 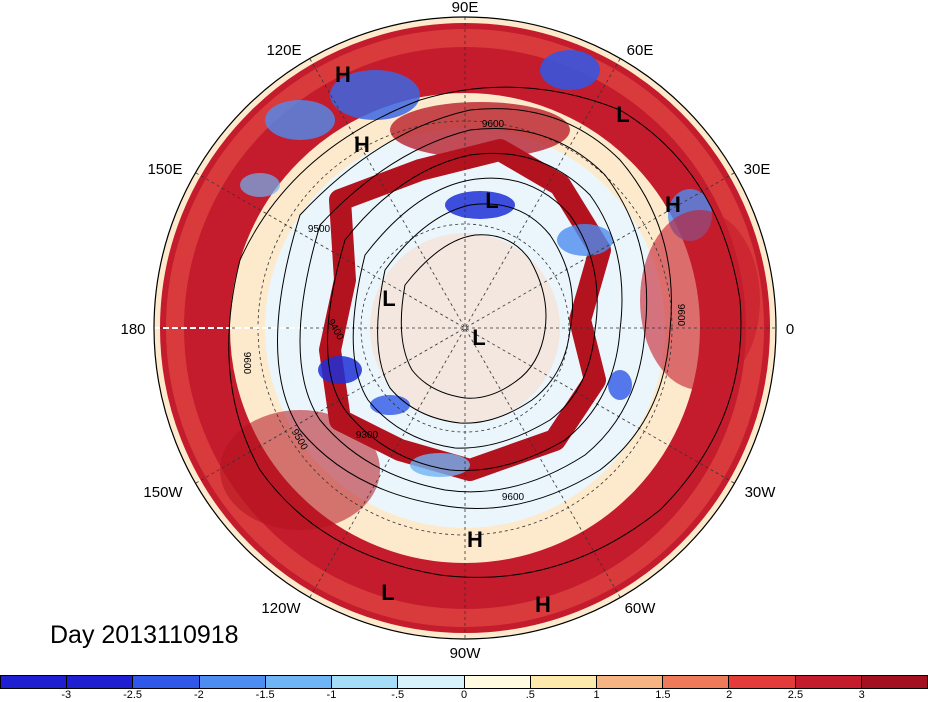 I want to click on colorbar-tick-label: -1.5, so click(x=265, y=695).